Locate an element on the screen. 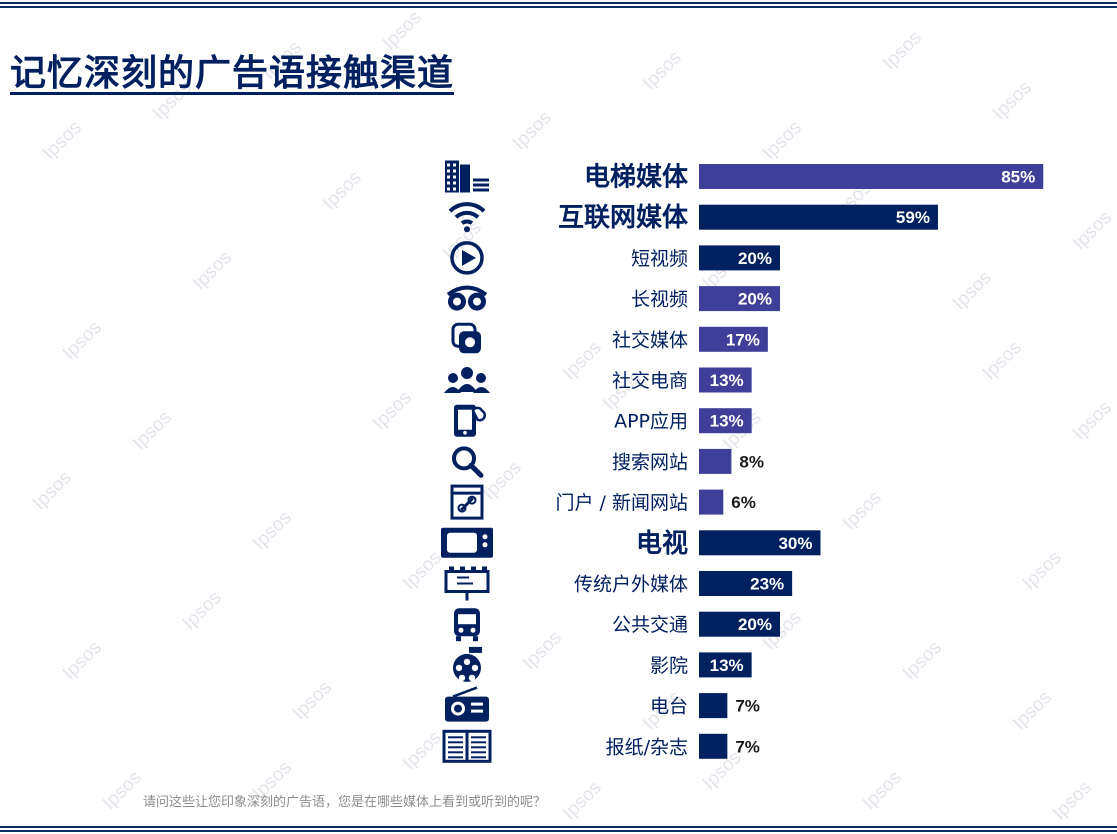 The height and width of the screenshot is (834, 1117). value-label: 8% is located at coordinates (751, 461).